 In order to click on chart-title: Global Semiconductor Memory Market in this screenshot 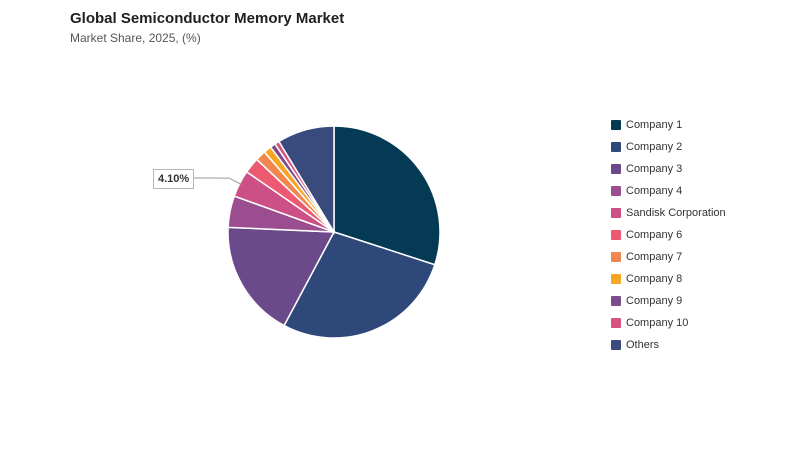, I will do `click(207, 18)`.